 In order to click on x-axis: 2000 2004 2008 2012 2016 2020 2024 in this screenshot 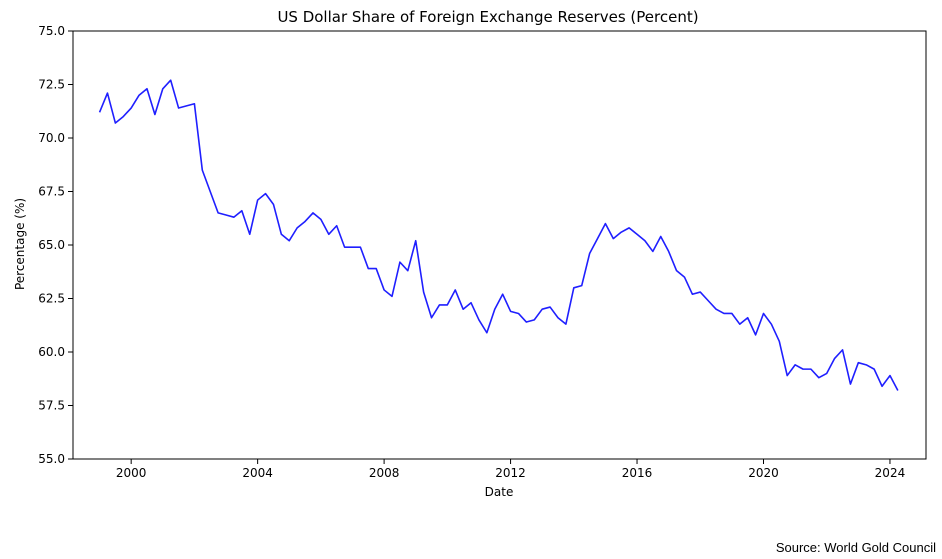, I will do `click(510, 469)`.